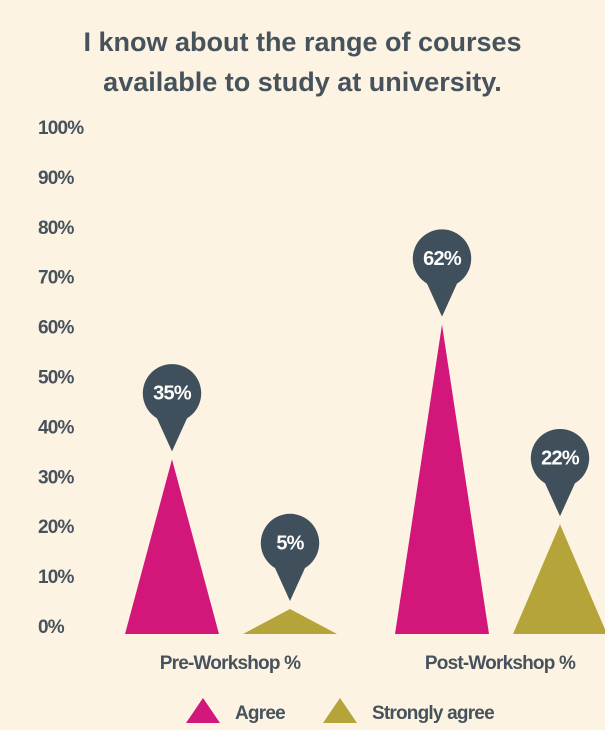  What do you see at coordinates (56, 378) in the screenshot?
I see `y-tick-label: 50%` at bounding box center [56, 378].